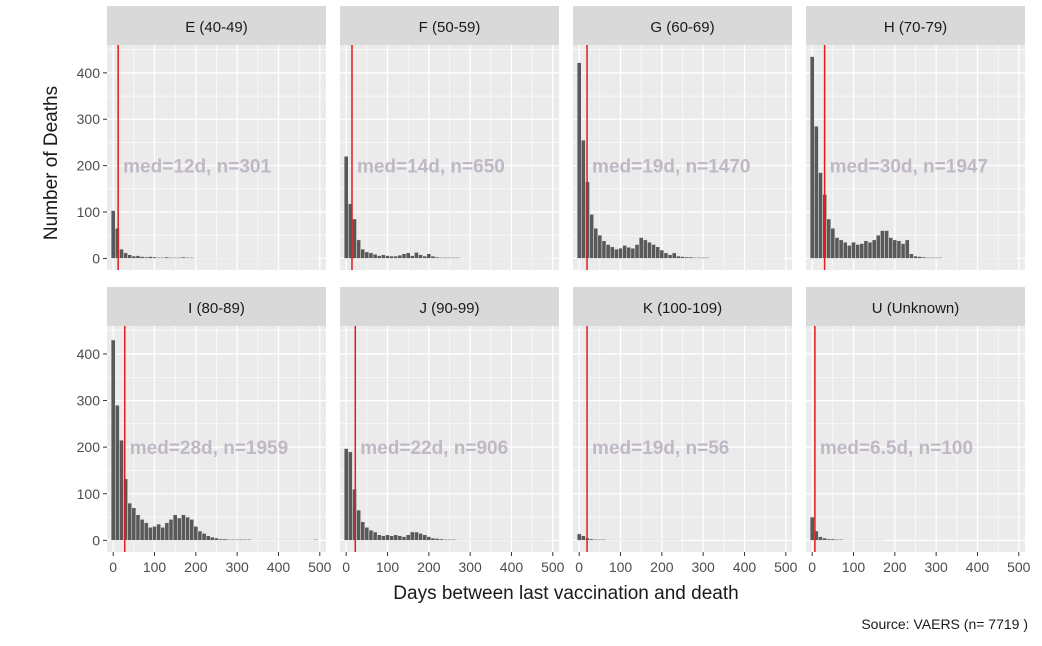  What do you see at coordinates (89, 447) in the screenshot?
I see `y-tick-label: 200` at bounding box center [89, 447].